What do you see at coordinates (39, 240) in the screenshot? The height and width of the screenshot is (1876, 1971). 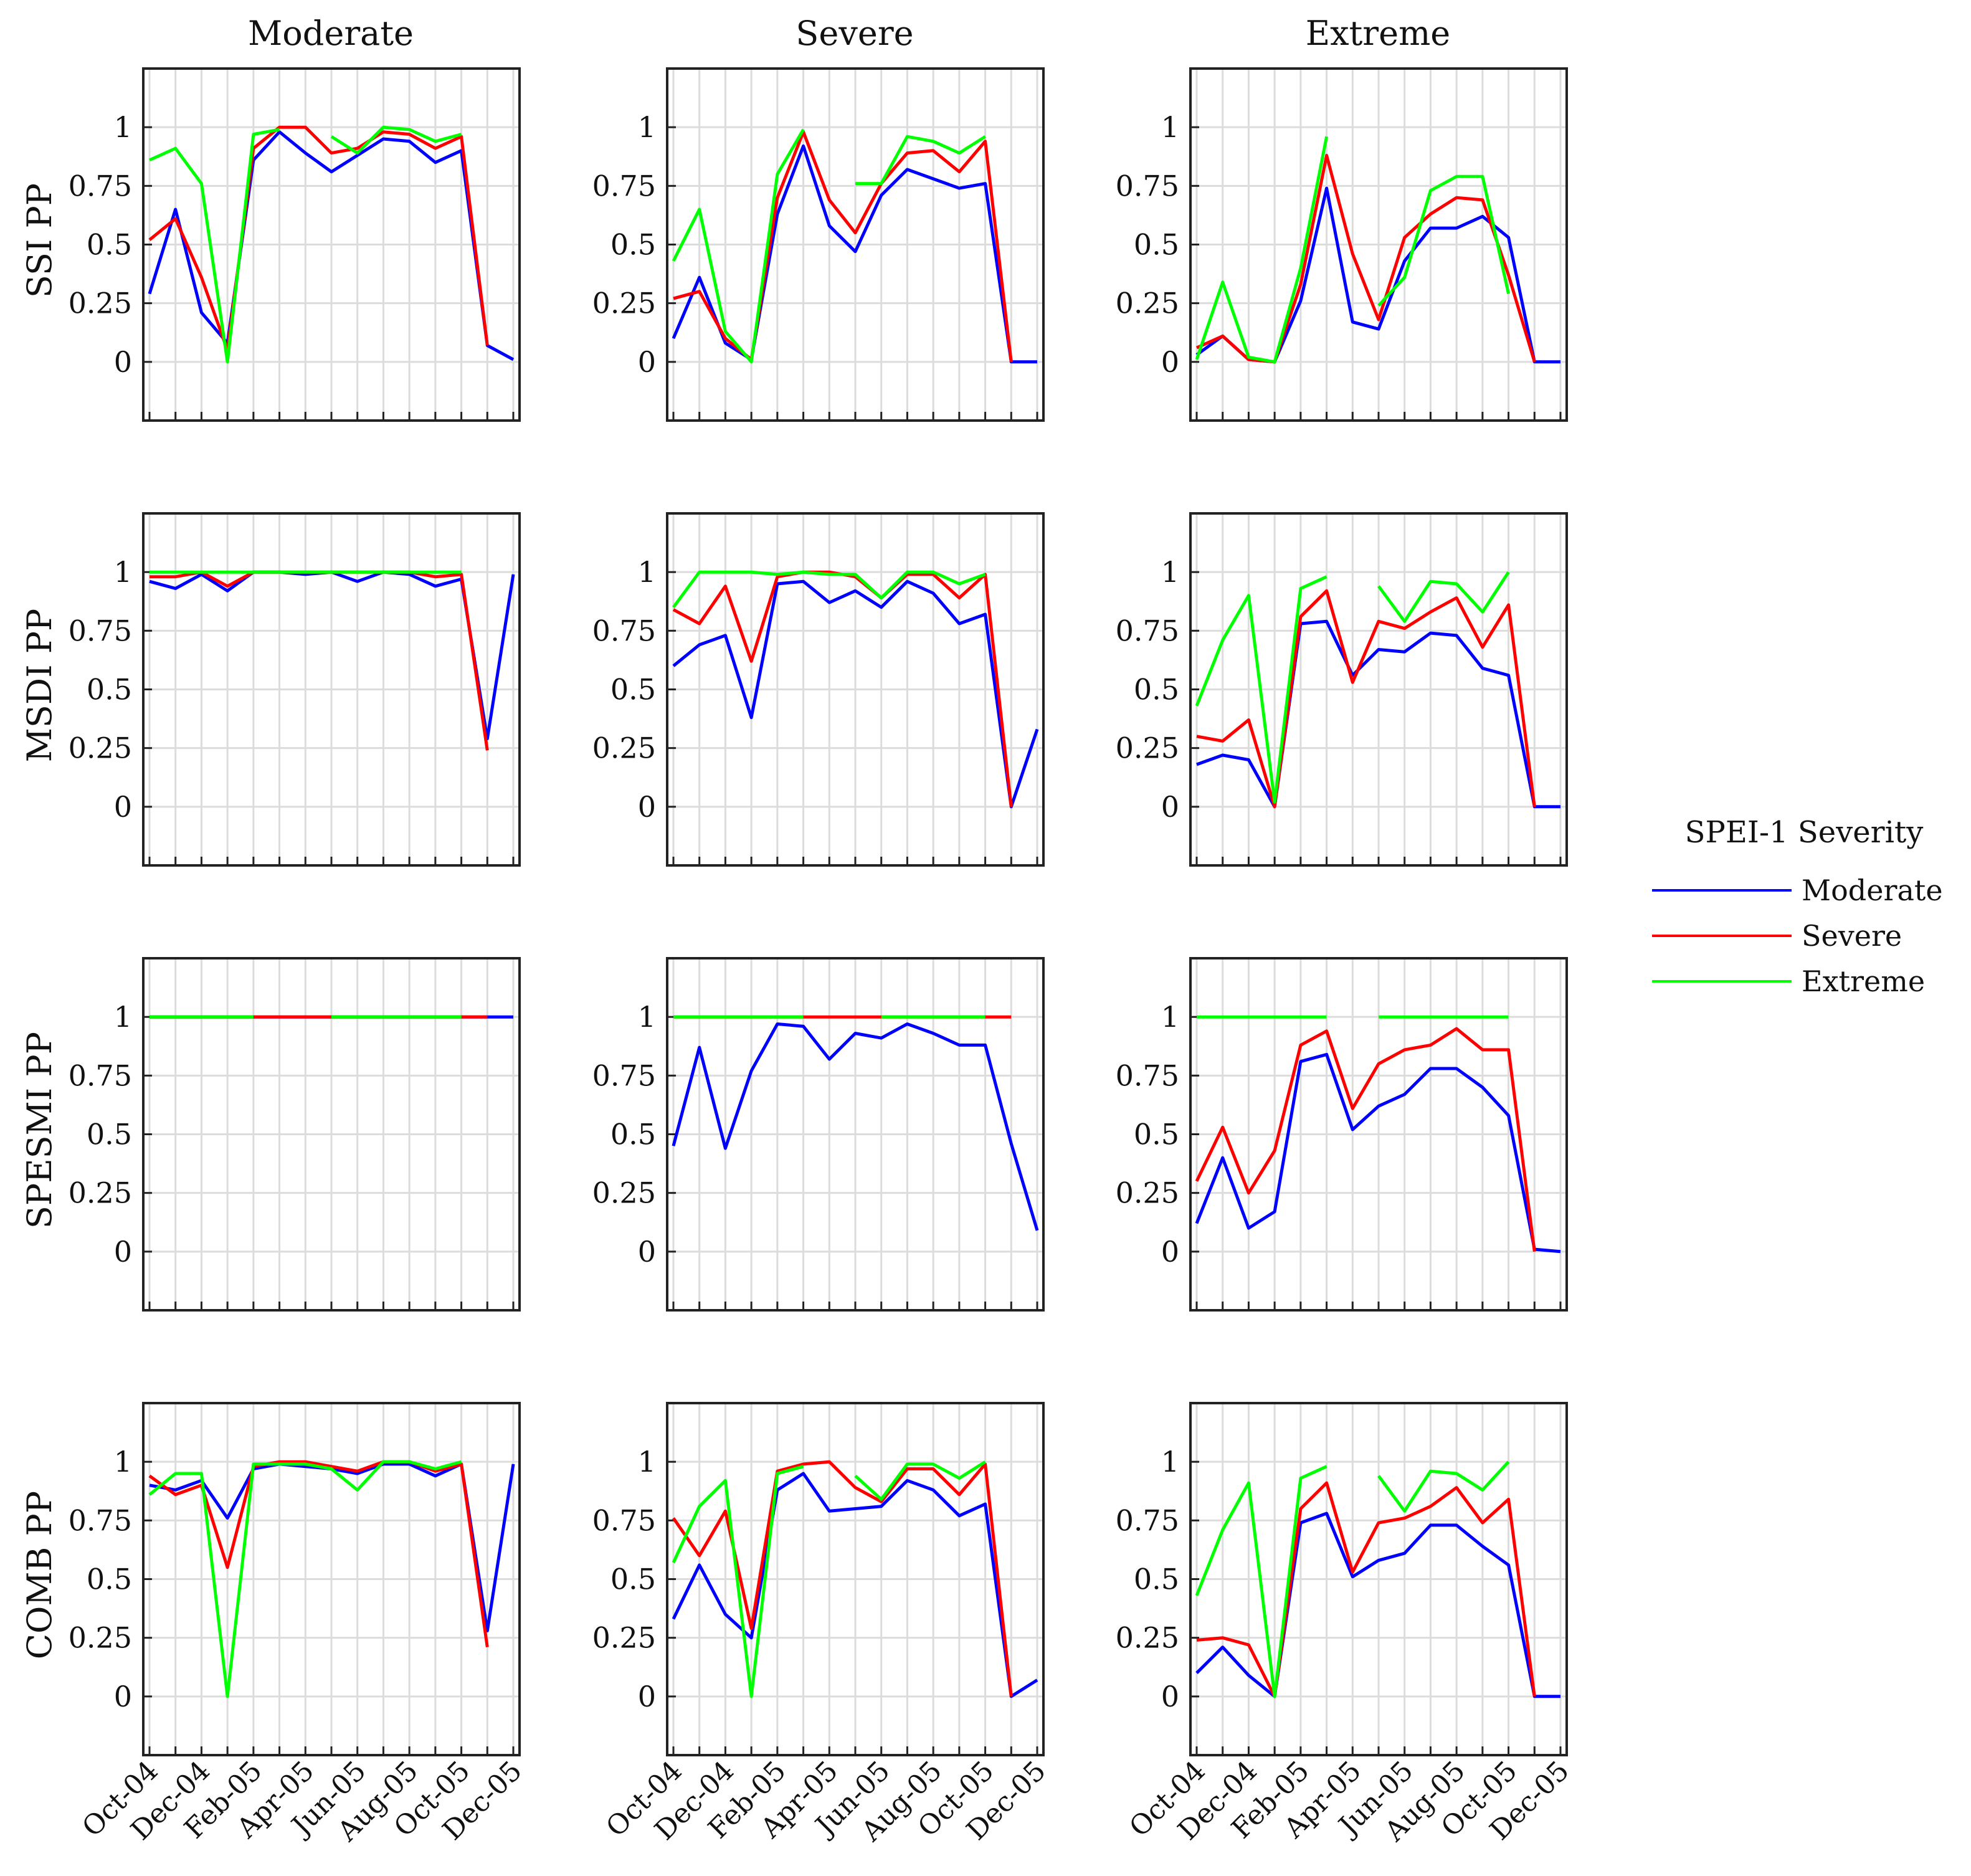 I see `row-label-ssi: SSI PP` at bounding box center [39, 240].